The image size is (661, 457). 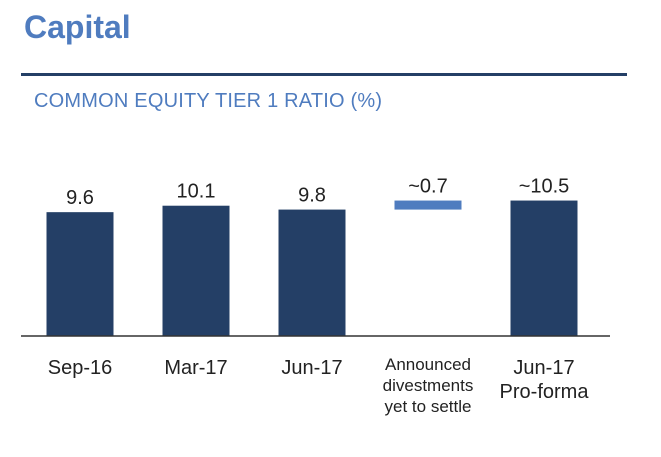 I want to click on category-label-3: Announced divestments yet to settle, so click(x=428, y=385).